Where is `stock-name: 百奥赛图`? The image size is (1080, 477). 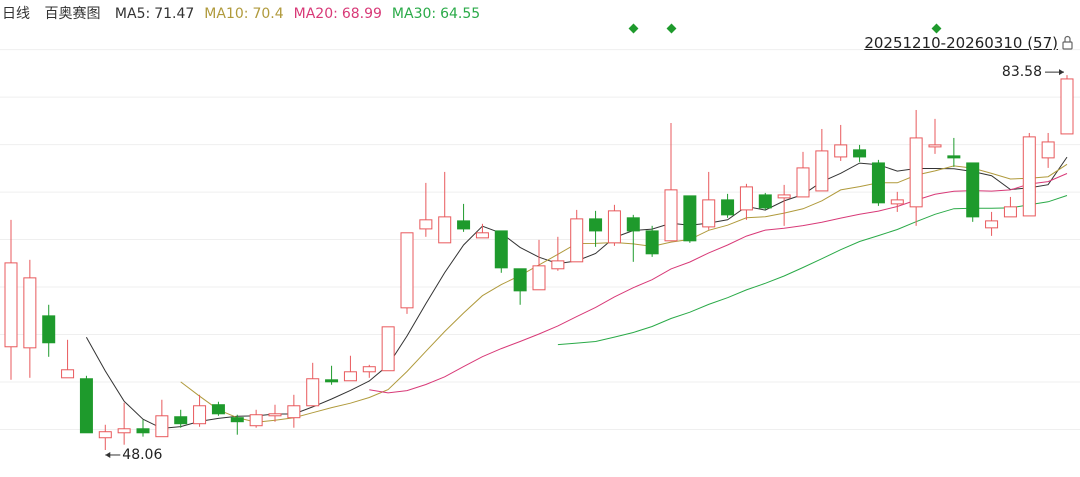 stock-name: 百奥赛图 is located at coordinates (72, 14).